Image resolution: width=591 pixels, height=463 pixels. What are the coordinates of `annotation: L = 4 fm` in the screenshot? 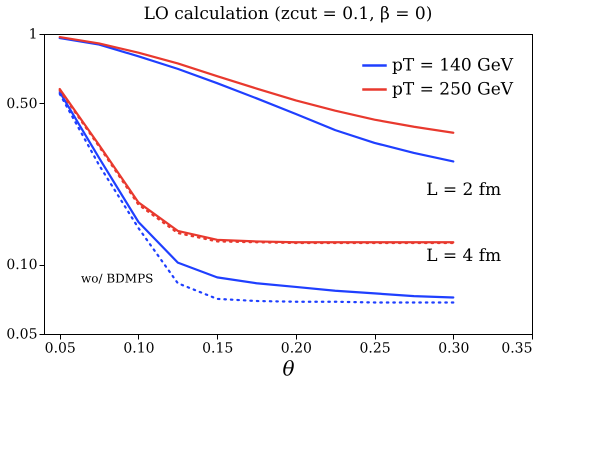 It's located at (464, 256).